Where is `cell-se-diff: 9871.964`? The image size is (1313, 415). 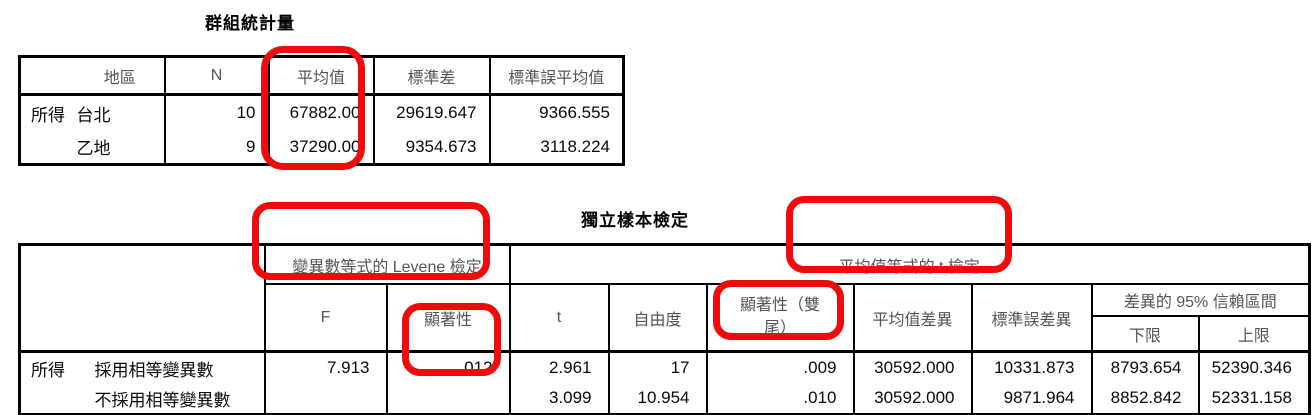 cell-se-diff: 9871.964 is located at coordinates (1031, 399).